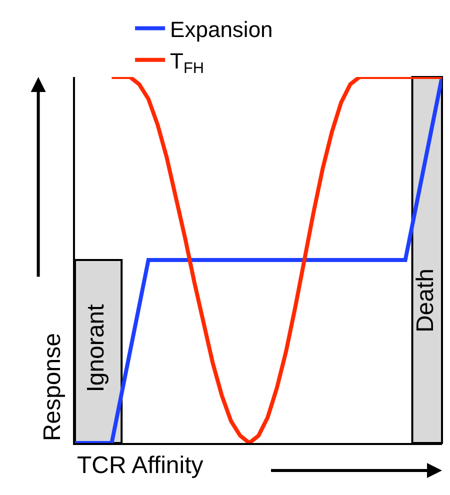 This screenshot has width=450, height=495. Describe the element at coordinates (187, 63) in the screenshot. I see `legend-label: T$_{FH}$` at that location.